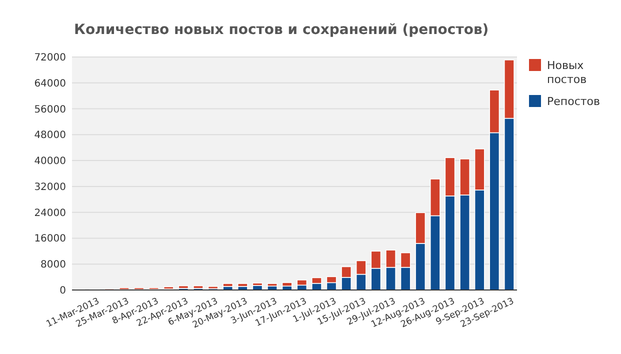 The image size is (621, 354). What do you see at coordinates (53, 265) in the screenshot?
I see `y-tick-label: 8000` at bounding box center [53, 265].